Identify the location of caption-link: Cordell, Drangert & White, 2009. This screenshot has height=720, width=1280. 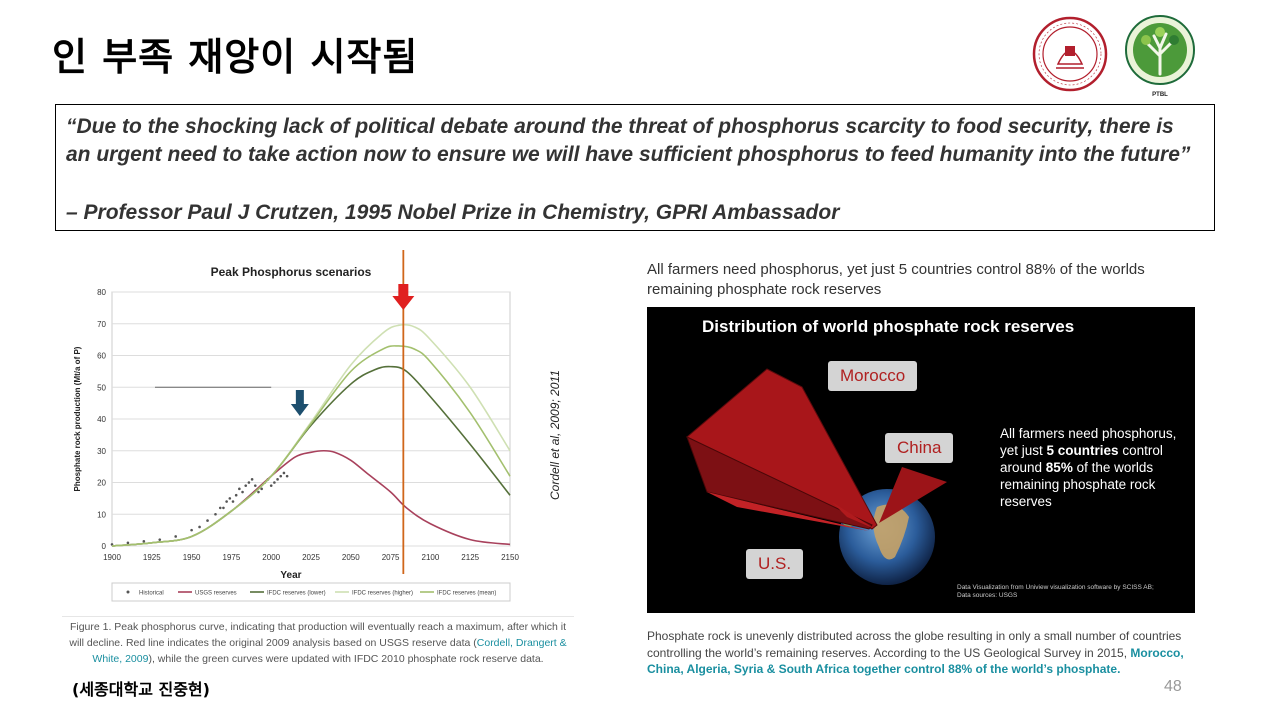
(329, 651).